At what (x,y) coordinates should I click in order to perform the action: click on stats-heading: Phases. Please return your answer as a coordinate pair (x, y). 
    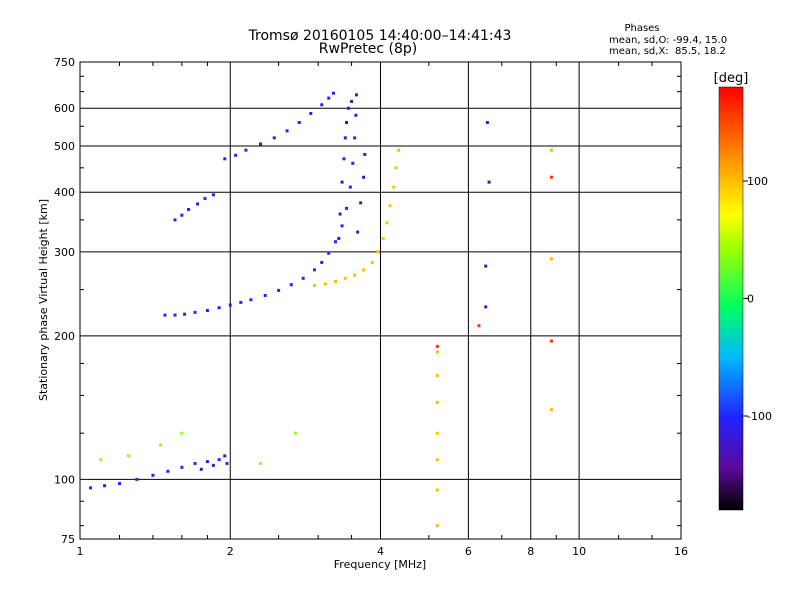
    Looking at the image, I should click on (641, 28).